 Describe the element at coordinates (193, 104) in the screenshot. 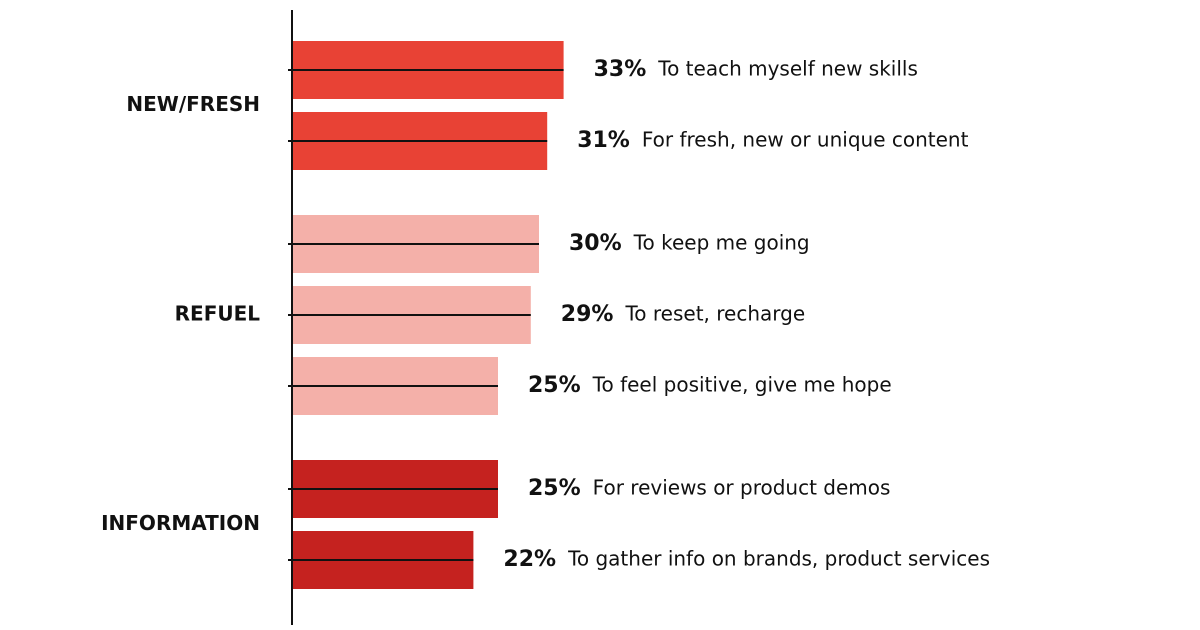

I see `group-label: NEW/FRESH` at that location.